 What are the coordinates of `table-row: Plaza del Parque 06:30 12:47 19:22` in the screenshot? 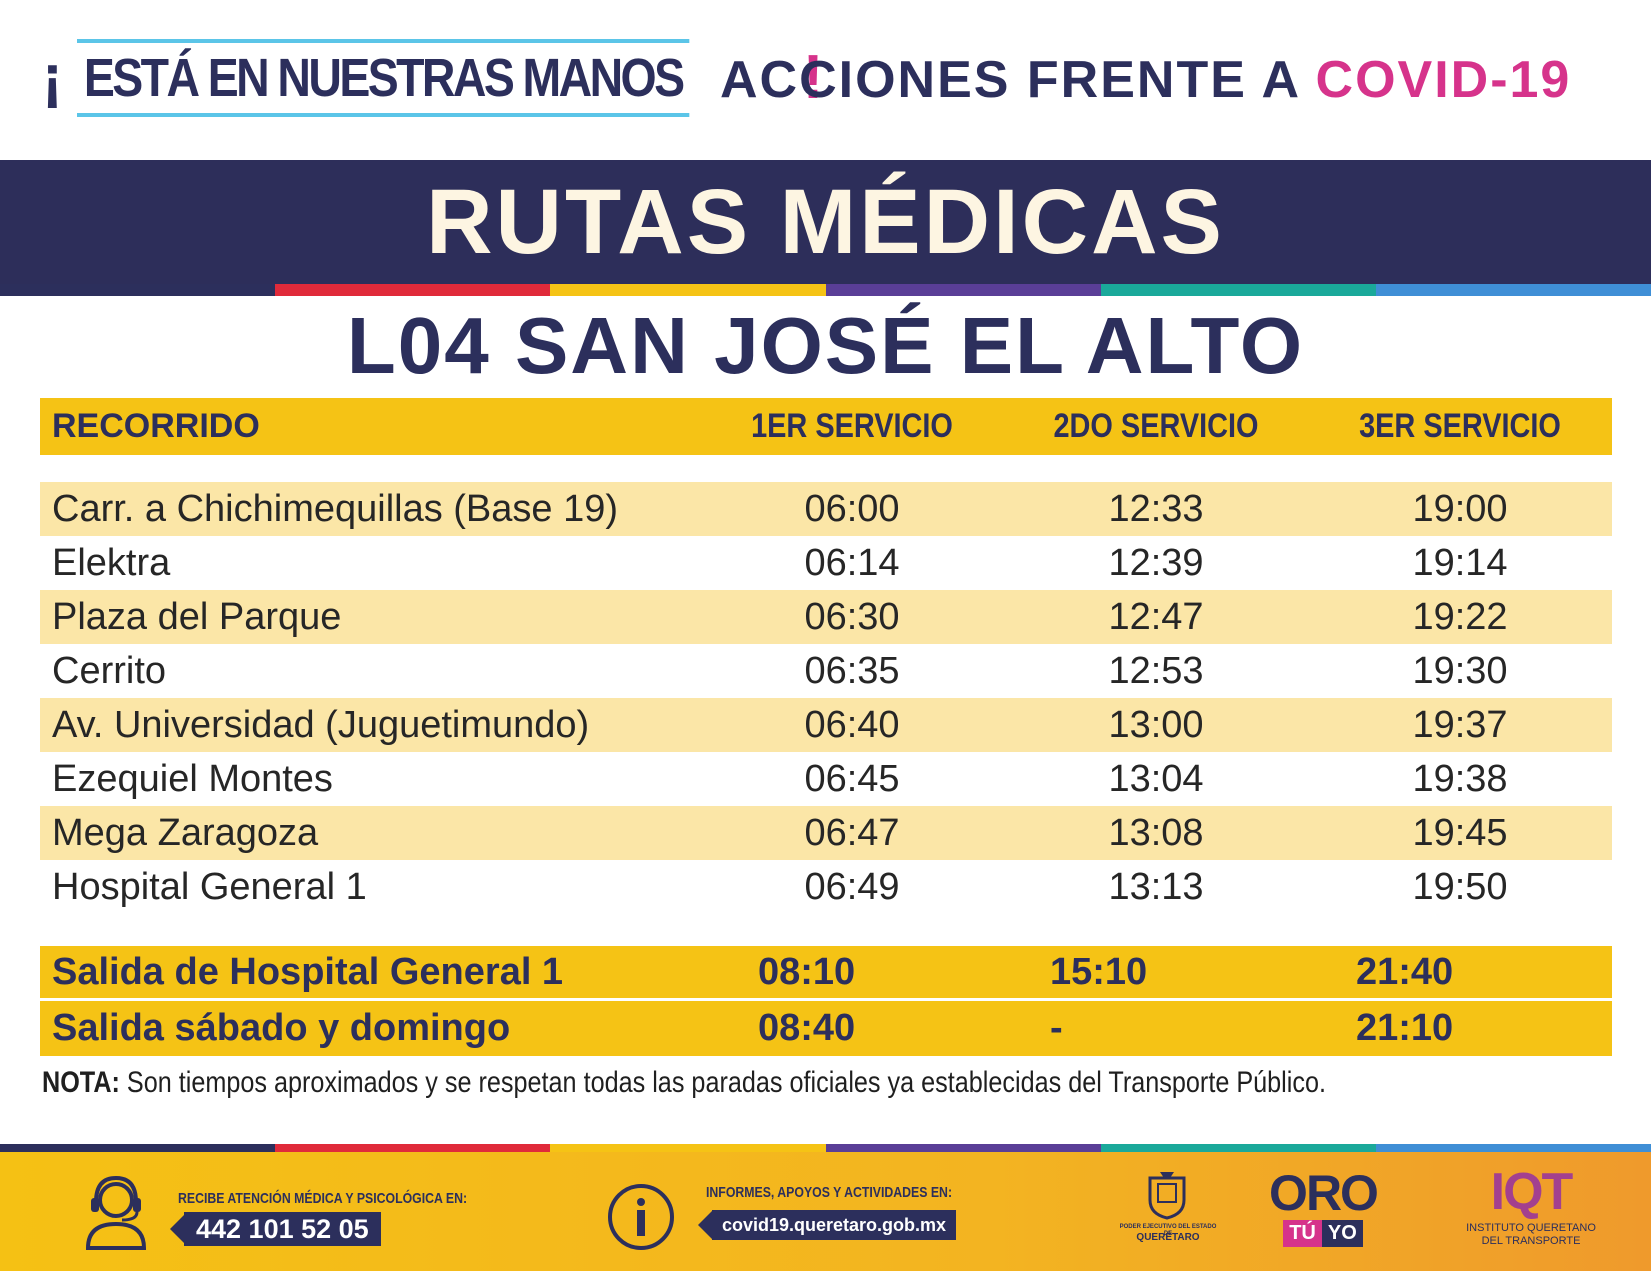 It's located at (826, 617).